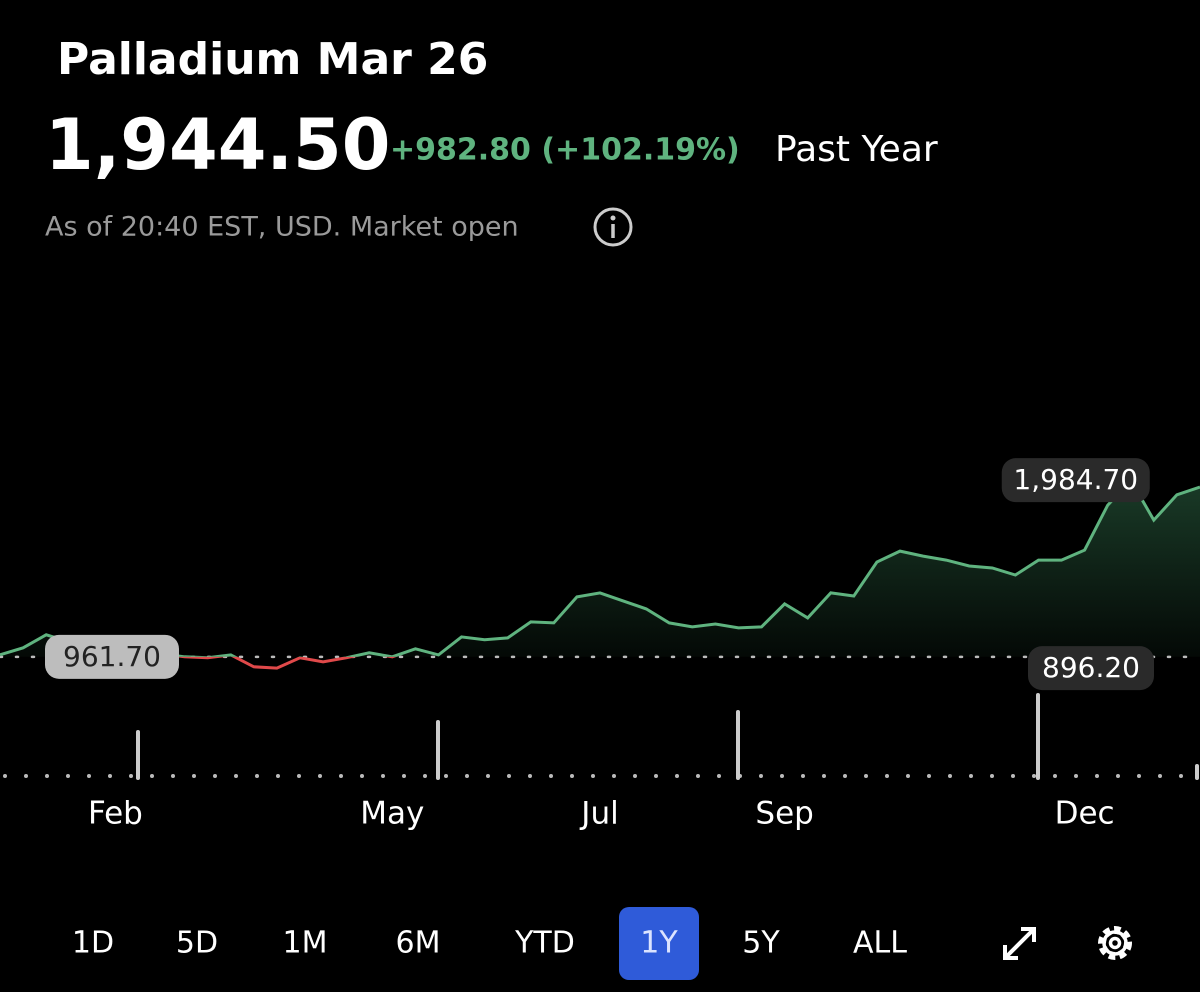  I want to click on price: 1,944.50, so click(217, 145).